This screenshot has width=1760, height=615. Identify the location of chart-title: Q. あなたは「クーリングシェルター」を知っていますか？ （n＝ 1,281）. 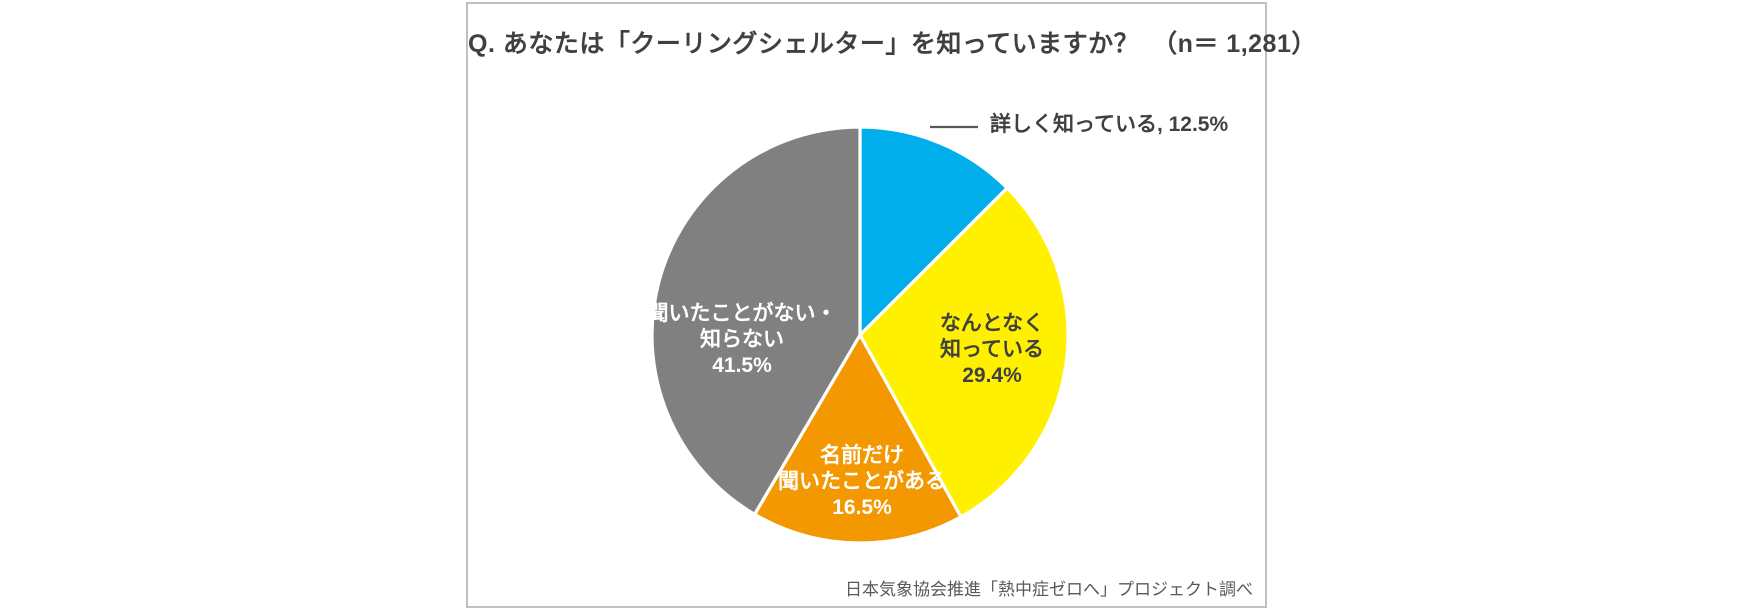
(892, 44).